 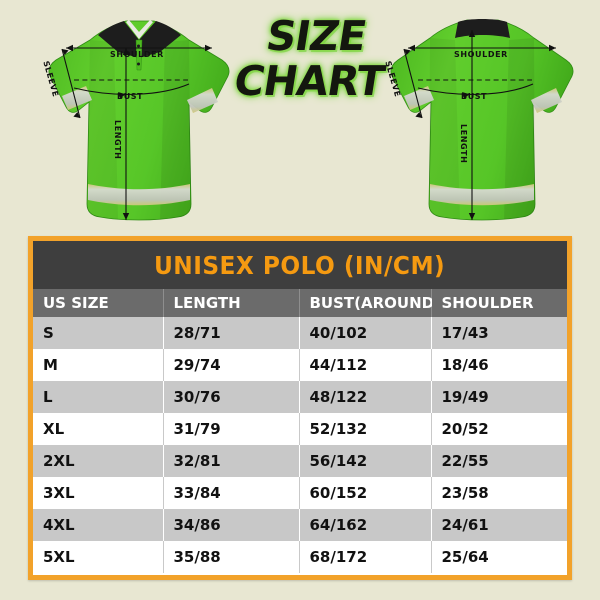 I want to click on column-header-bust: BUST(AROUND), so click(x=370, y=303).